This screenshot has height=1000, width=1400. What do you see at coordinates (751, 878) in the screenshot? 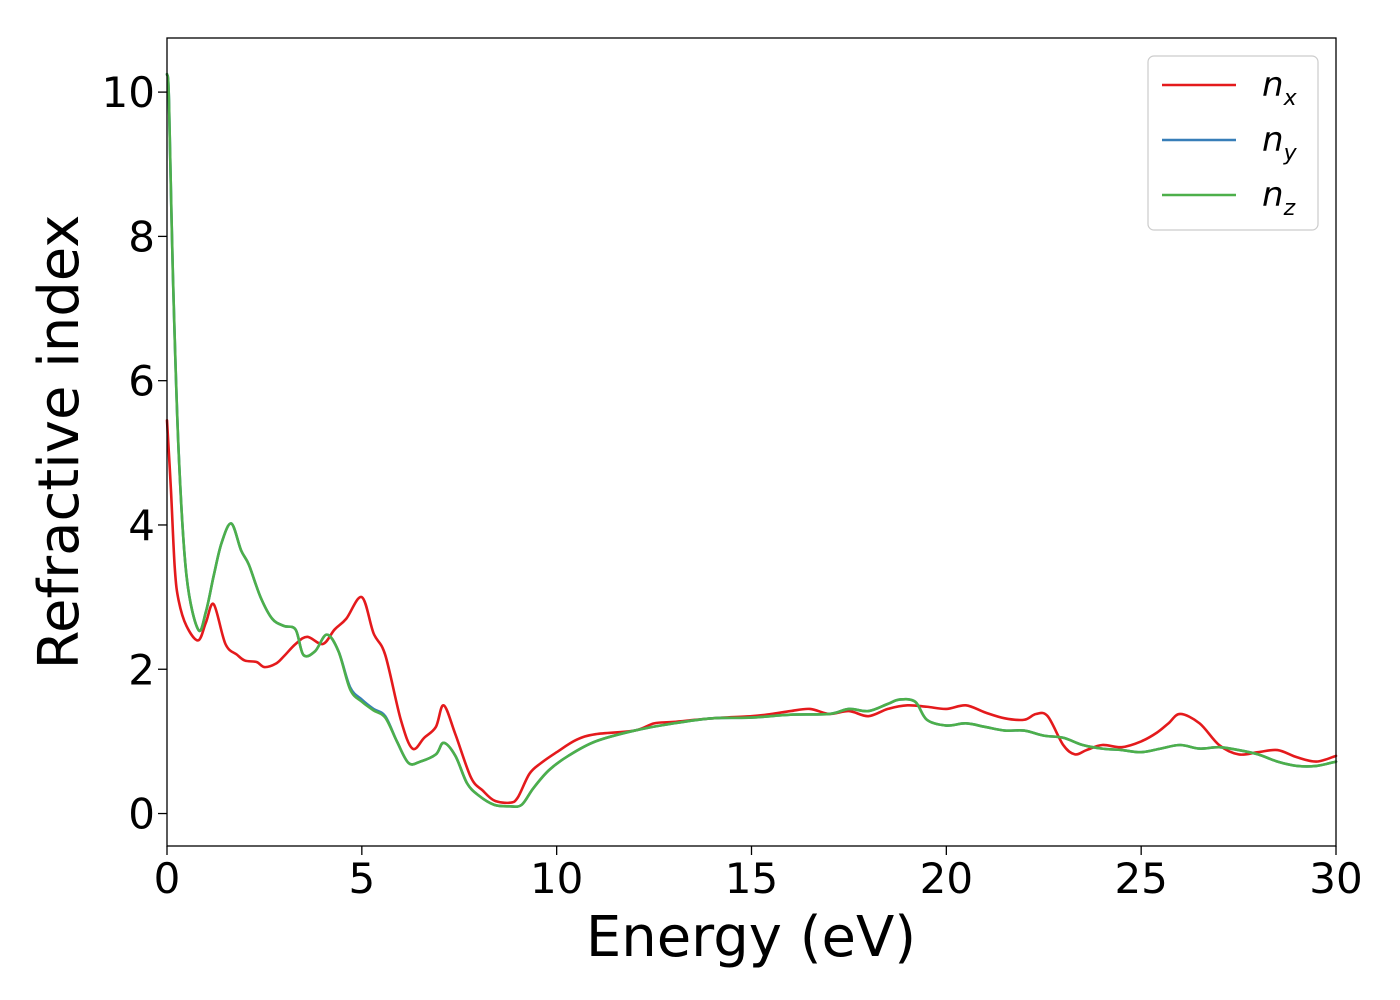
I see `x-tick-label: 15` at bounding box center [751, 878].